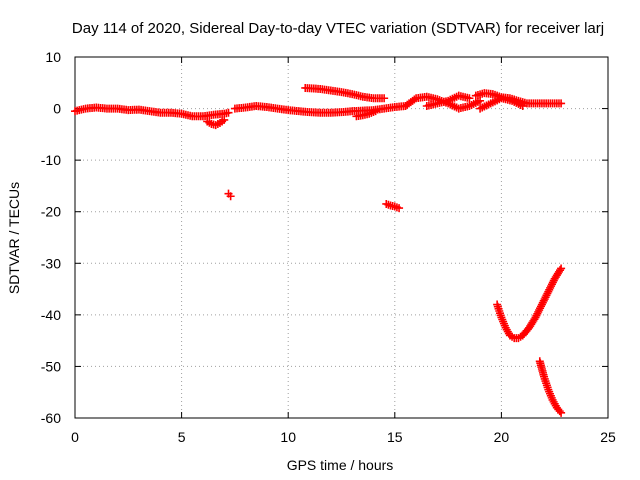  Describe the element at coordinates (216, 122) in the screenshot. I see `series-dip-6.5h` at that location.